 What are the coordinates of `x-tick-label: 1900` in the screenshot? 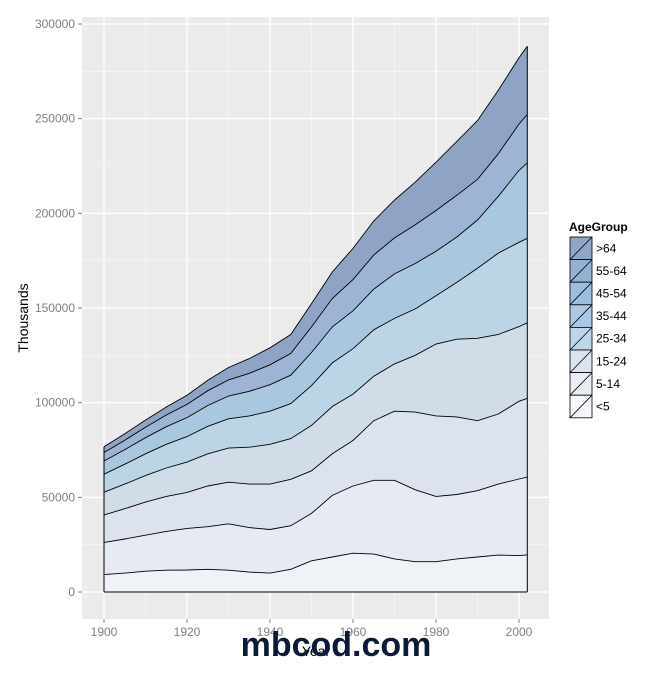 It's located at (104, 632).